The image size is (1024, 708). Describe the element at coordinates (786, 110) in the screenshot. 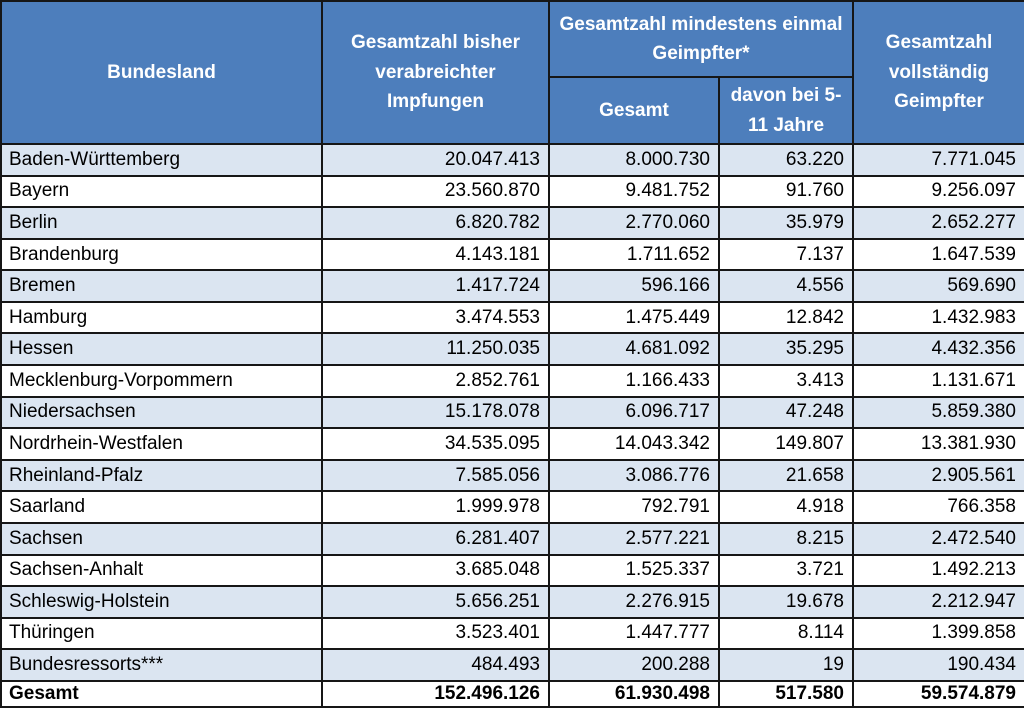

I see `header-at-least-once-5-11: davon bei 5-11 Jahre` at that location.